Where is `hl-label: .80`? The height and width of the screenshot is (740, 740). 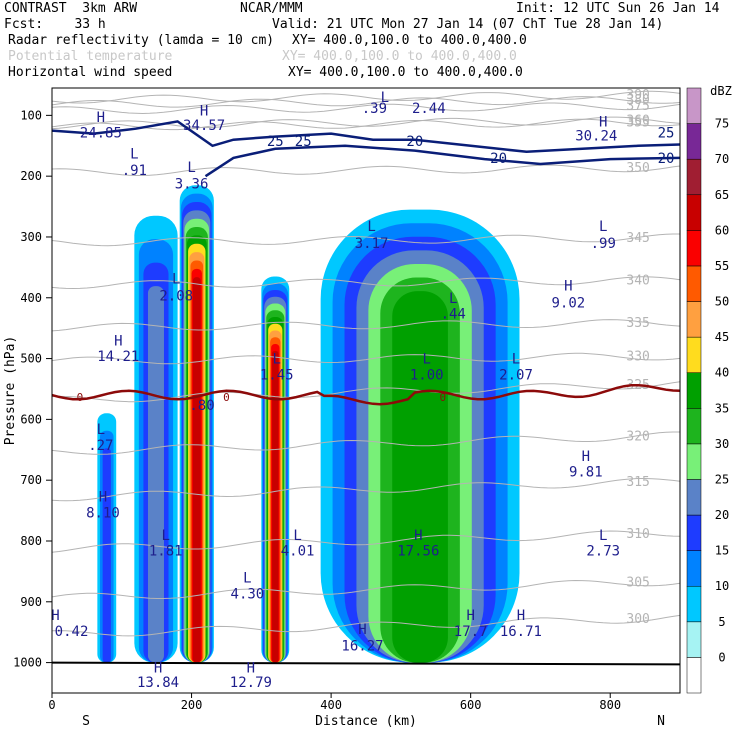 hl-label: .80 is located at coordinates (201, 406).